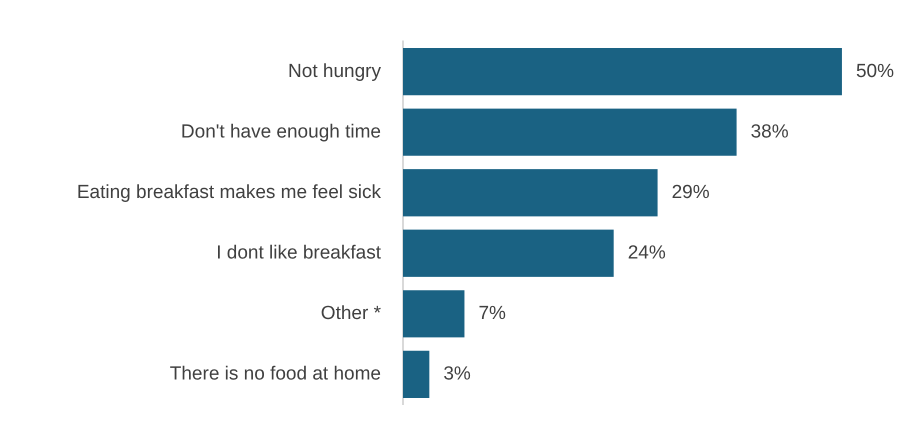 This screenshot has height=446, width=907. What do you see at coordinates (351, 313) in the screenshot?
I see `y-tick-label: Other *` at bounding box center [351, 313].